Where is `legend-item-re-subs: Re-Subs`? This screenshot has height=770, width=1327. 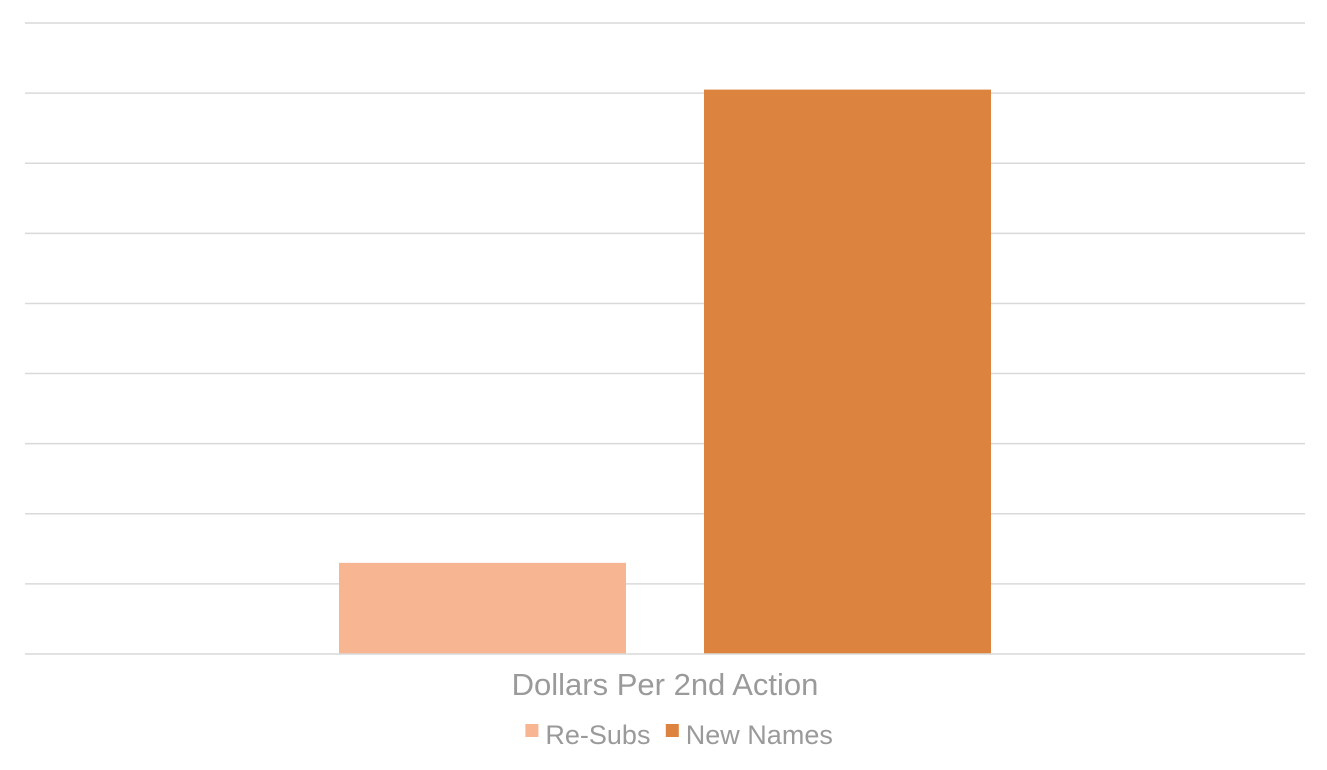 legend-item-re-subs: Re-Subs is located at coordinates (587, 735).